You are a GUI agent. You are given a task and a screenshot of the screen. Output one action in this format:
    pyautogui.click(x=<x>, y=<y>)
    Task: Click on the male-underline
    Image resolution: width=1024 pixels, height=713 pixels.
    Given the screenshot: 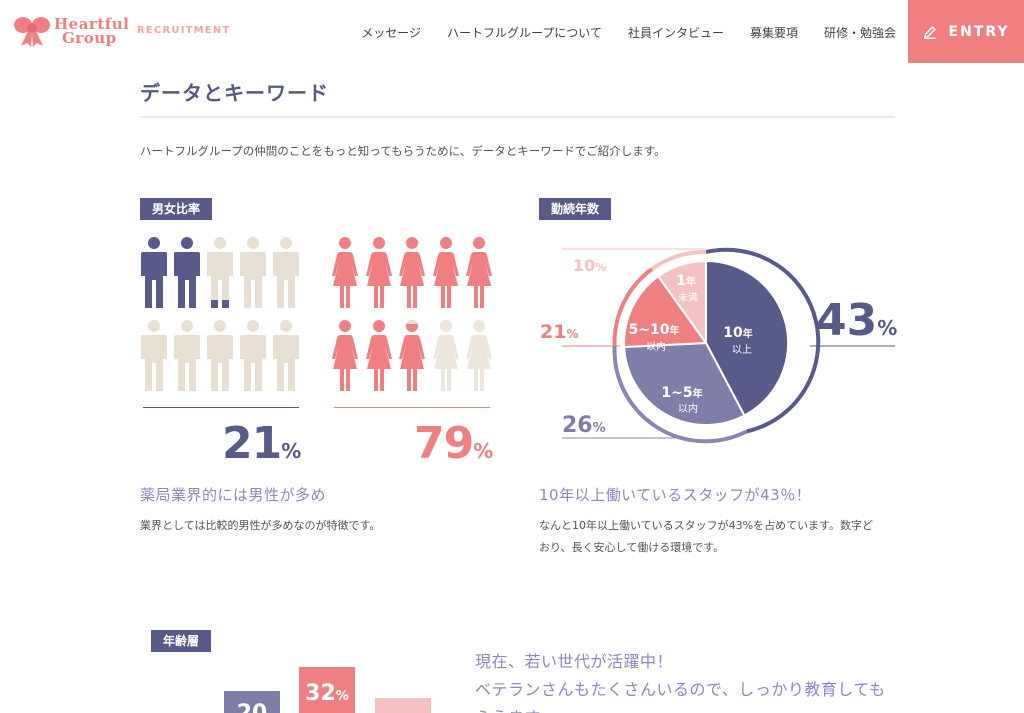 What is the action you would take?
    pyautogui.click(x=221, y=407)
    